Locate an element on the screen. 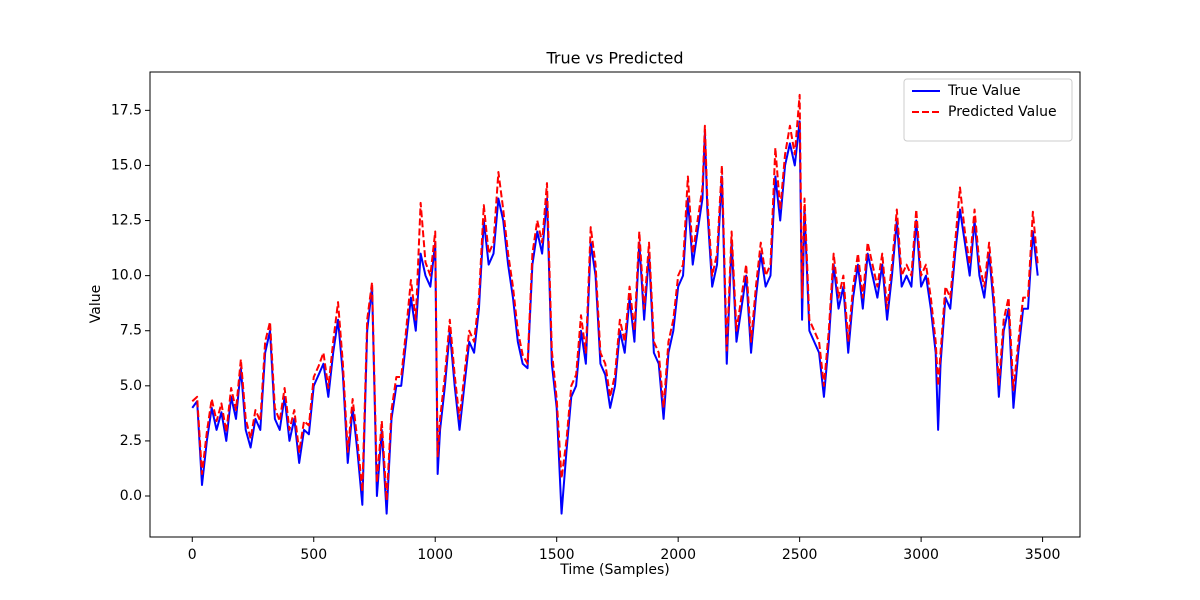 This screenshot has height=600, width=1200. y-tick-label: 2.5 is located at coordinates (131, 441).